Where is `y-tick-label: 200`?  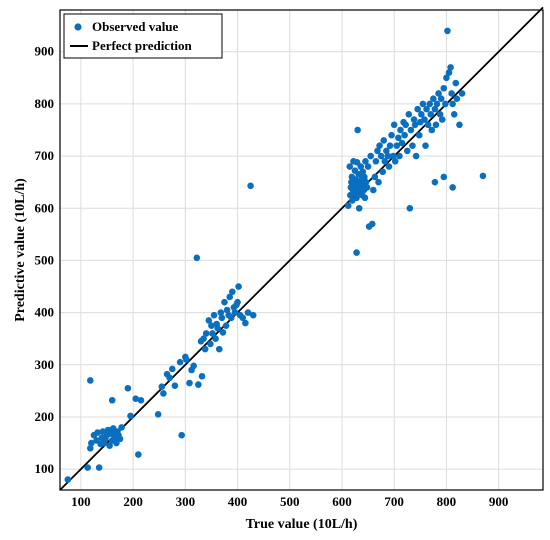 y-tick-label: 200 is located at coordinates (45, 416).